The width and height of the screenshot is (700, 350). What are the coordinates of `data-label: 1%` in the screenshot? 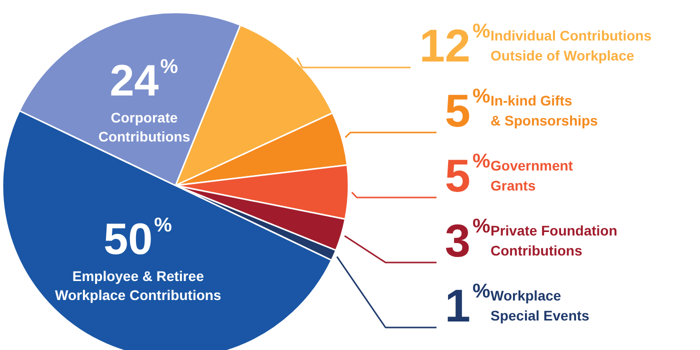 It's located at (467, 306).